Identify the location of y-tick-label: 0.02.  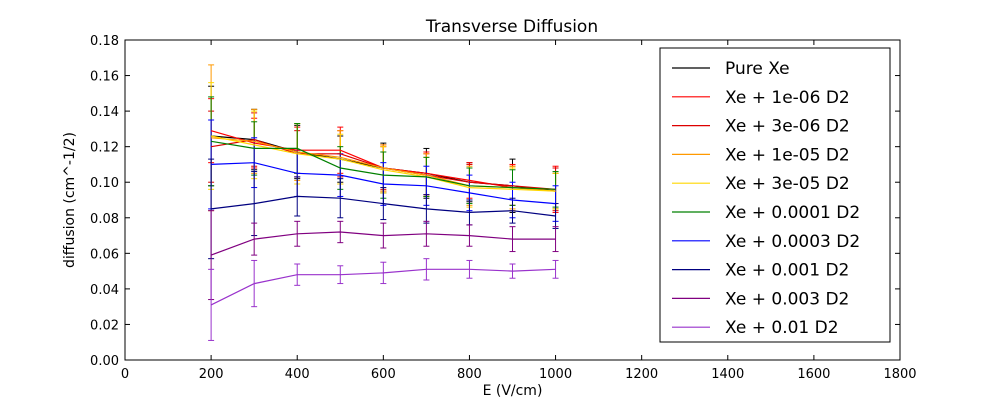
(104, 325).